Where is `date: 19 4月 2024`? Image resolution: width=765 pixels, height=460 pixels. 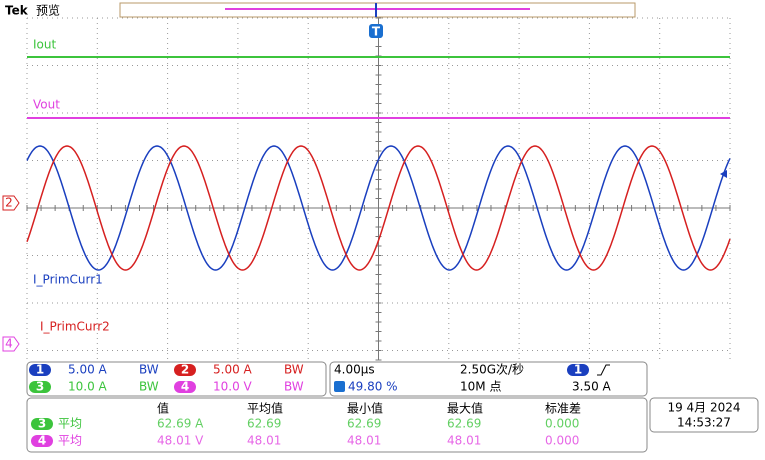 date: 19 4月 2024 is located at coordinates (703, 408).